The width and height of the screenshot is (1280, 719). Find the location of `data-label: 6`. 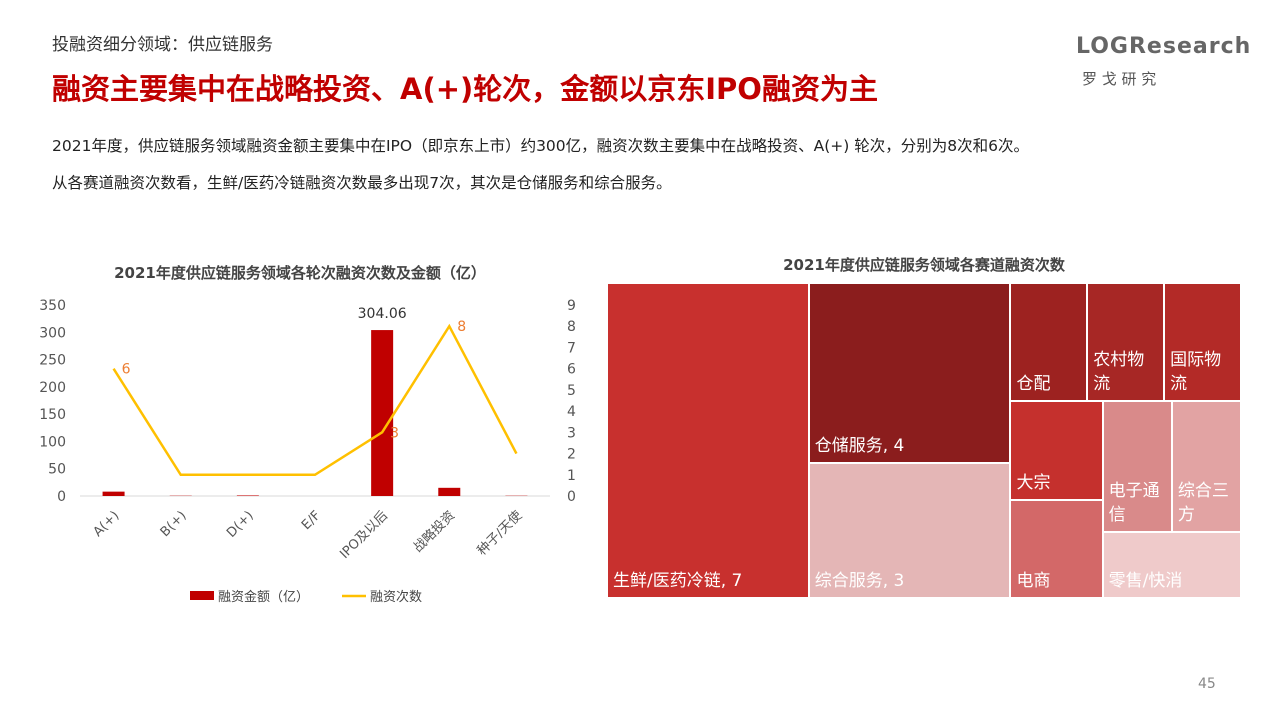

data-label: 6 is located at coordinates (126, 370).